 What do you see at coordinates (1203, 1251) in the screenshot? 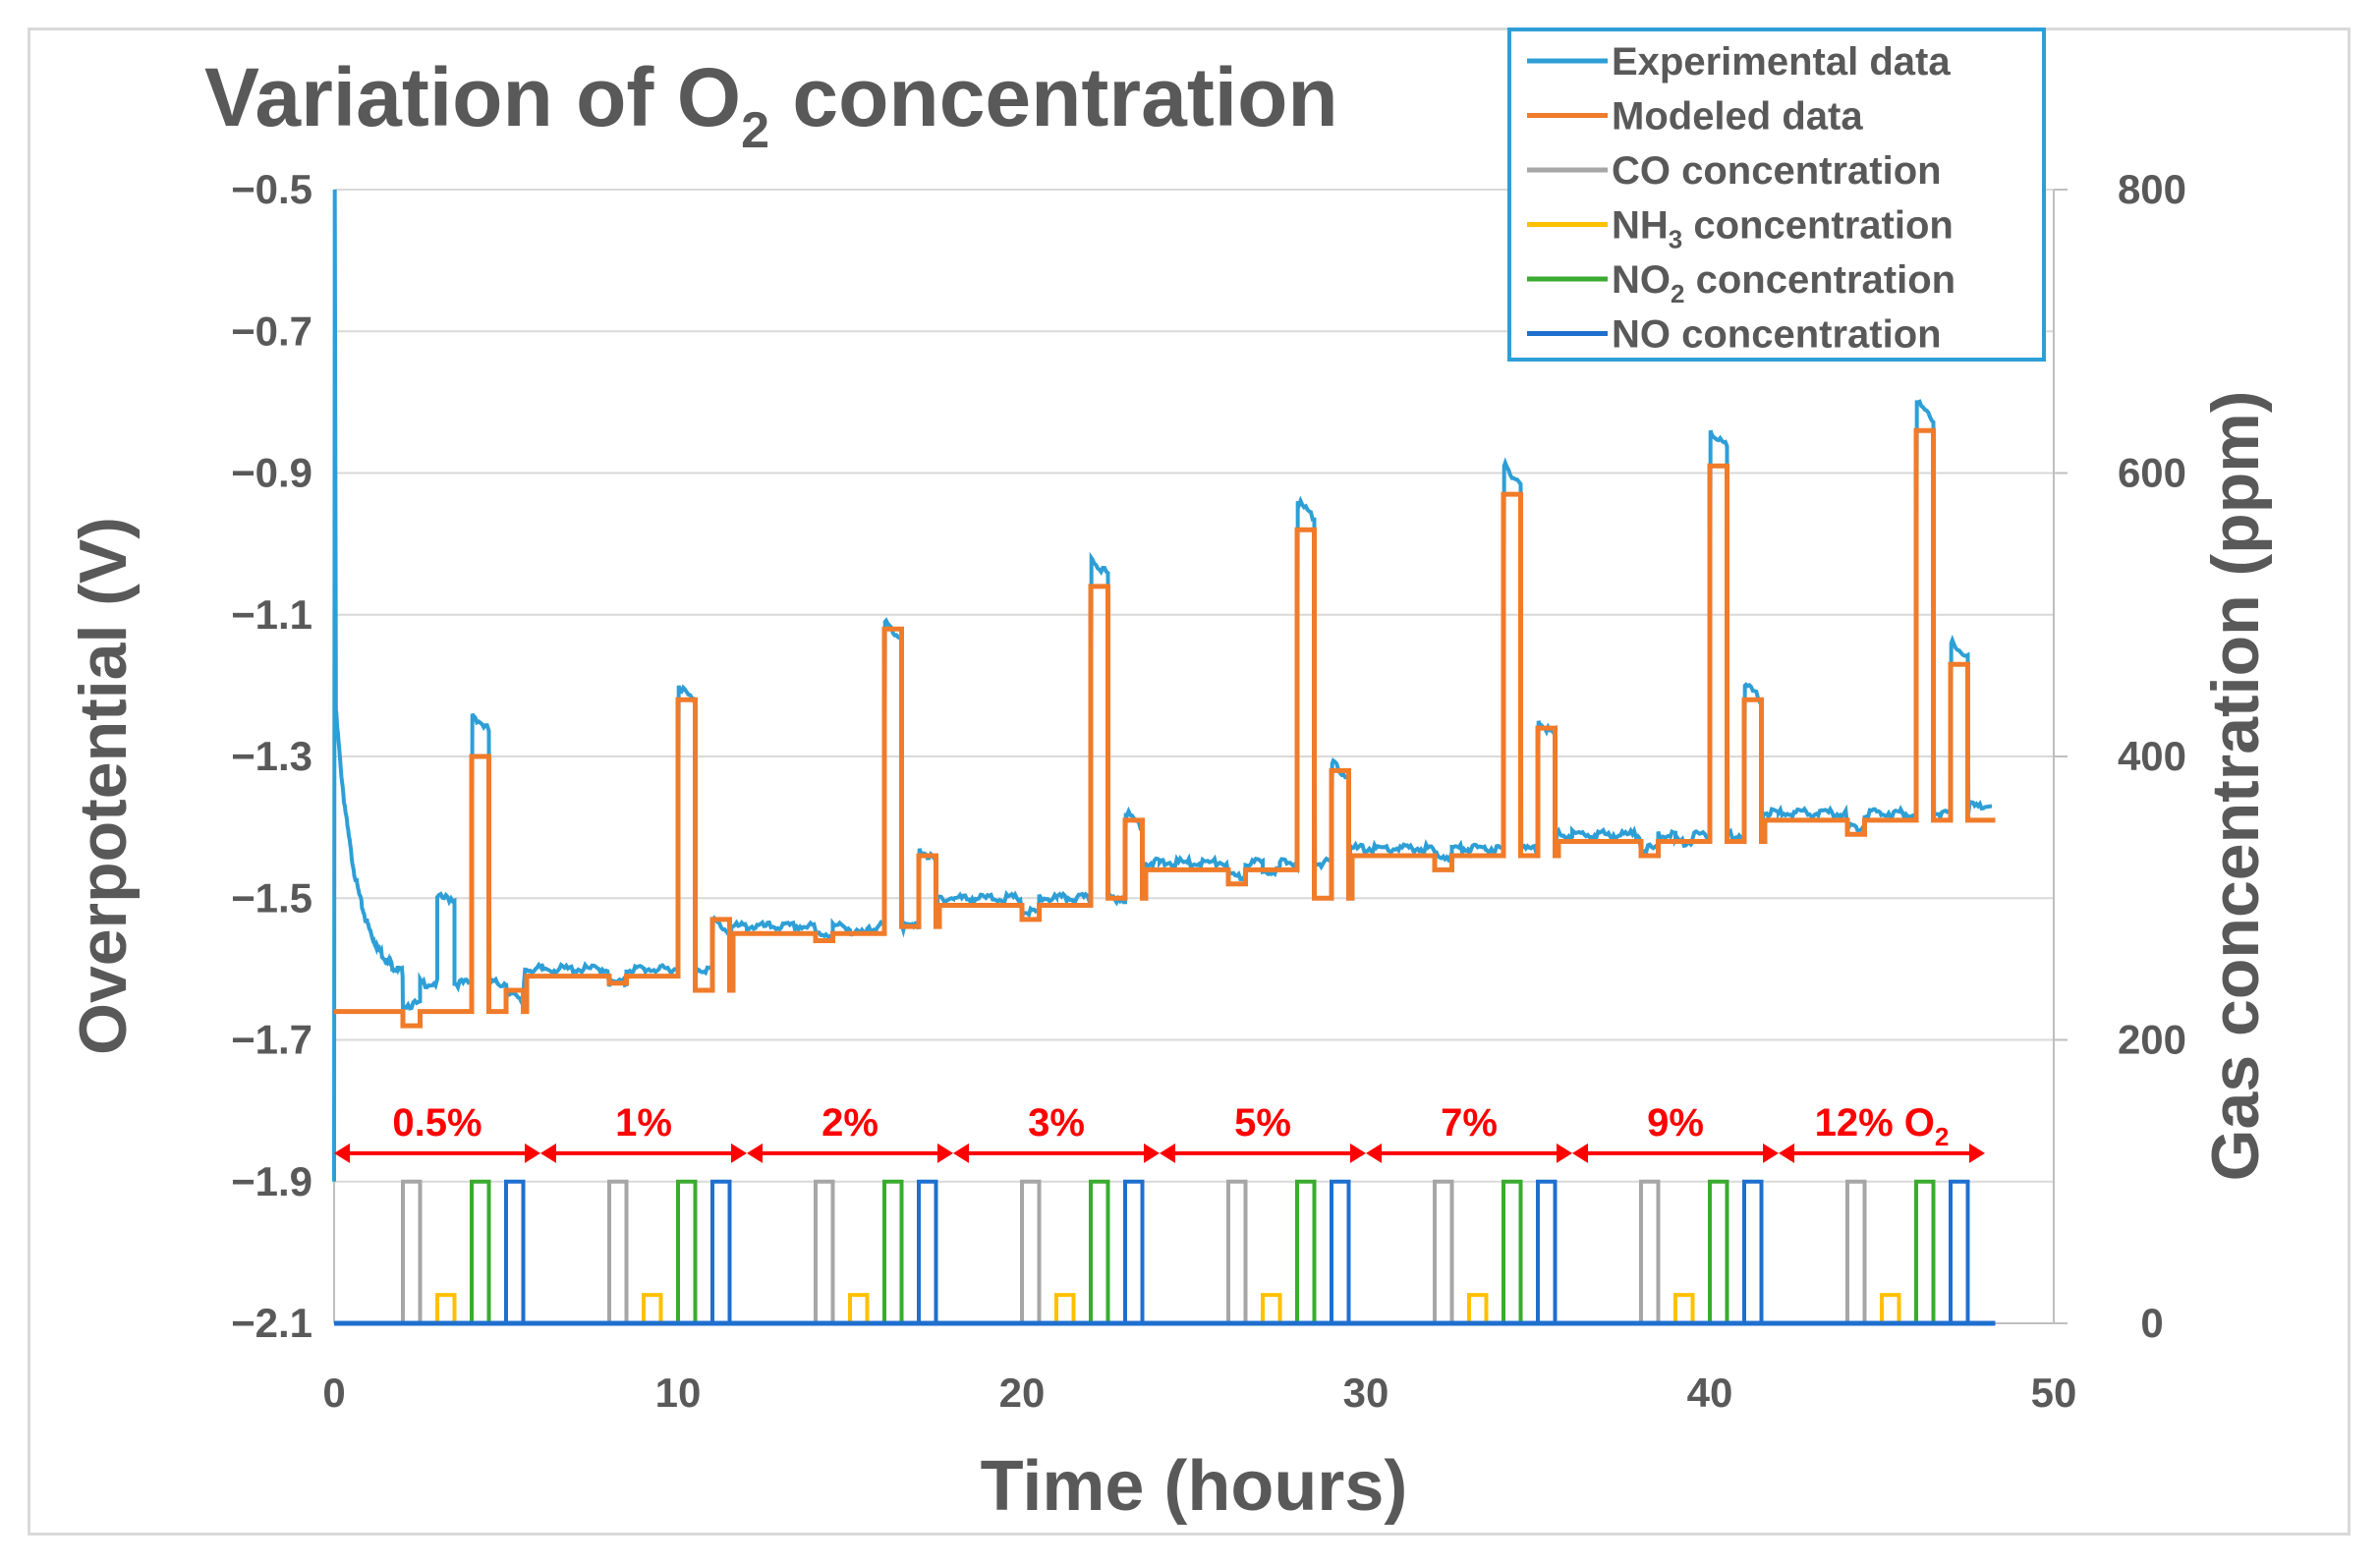
I see `pulse-series-no2` at bounding box center [1203, 1251].